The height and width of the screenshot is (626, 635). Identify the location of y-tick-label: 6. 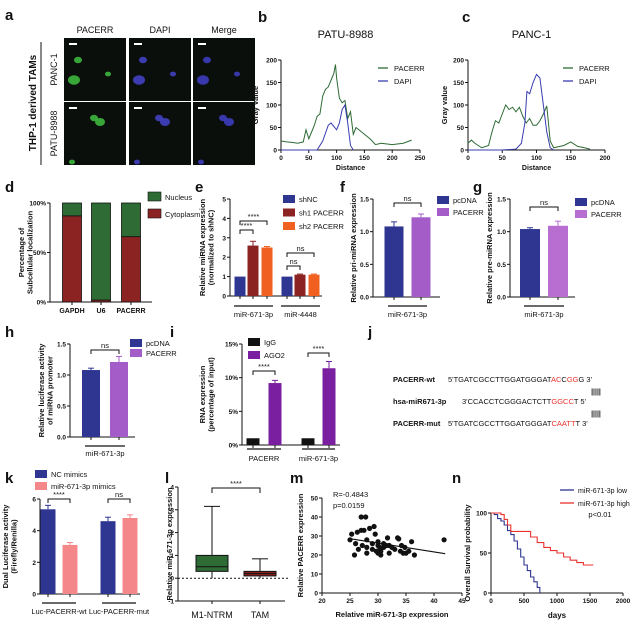
(34, 500).